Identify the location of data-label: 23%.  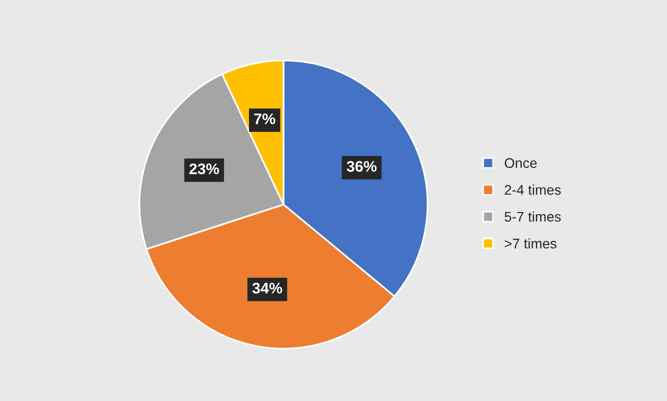
(204, 168).